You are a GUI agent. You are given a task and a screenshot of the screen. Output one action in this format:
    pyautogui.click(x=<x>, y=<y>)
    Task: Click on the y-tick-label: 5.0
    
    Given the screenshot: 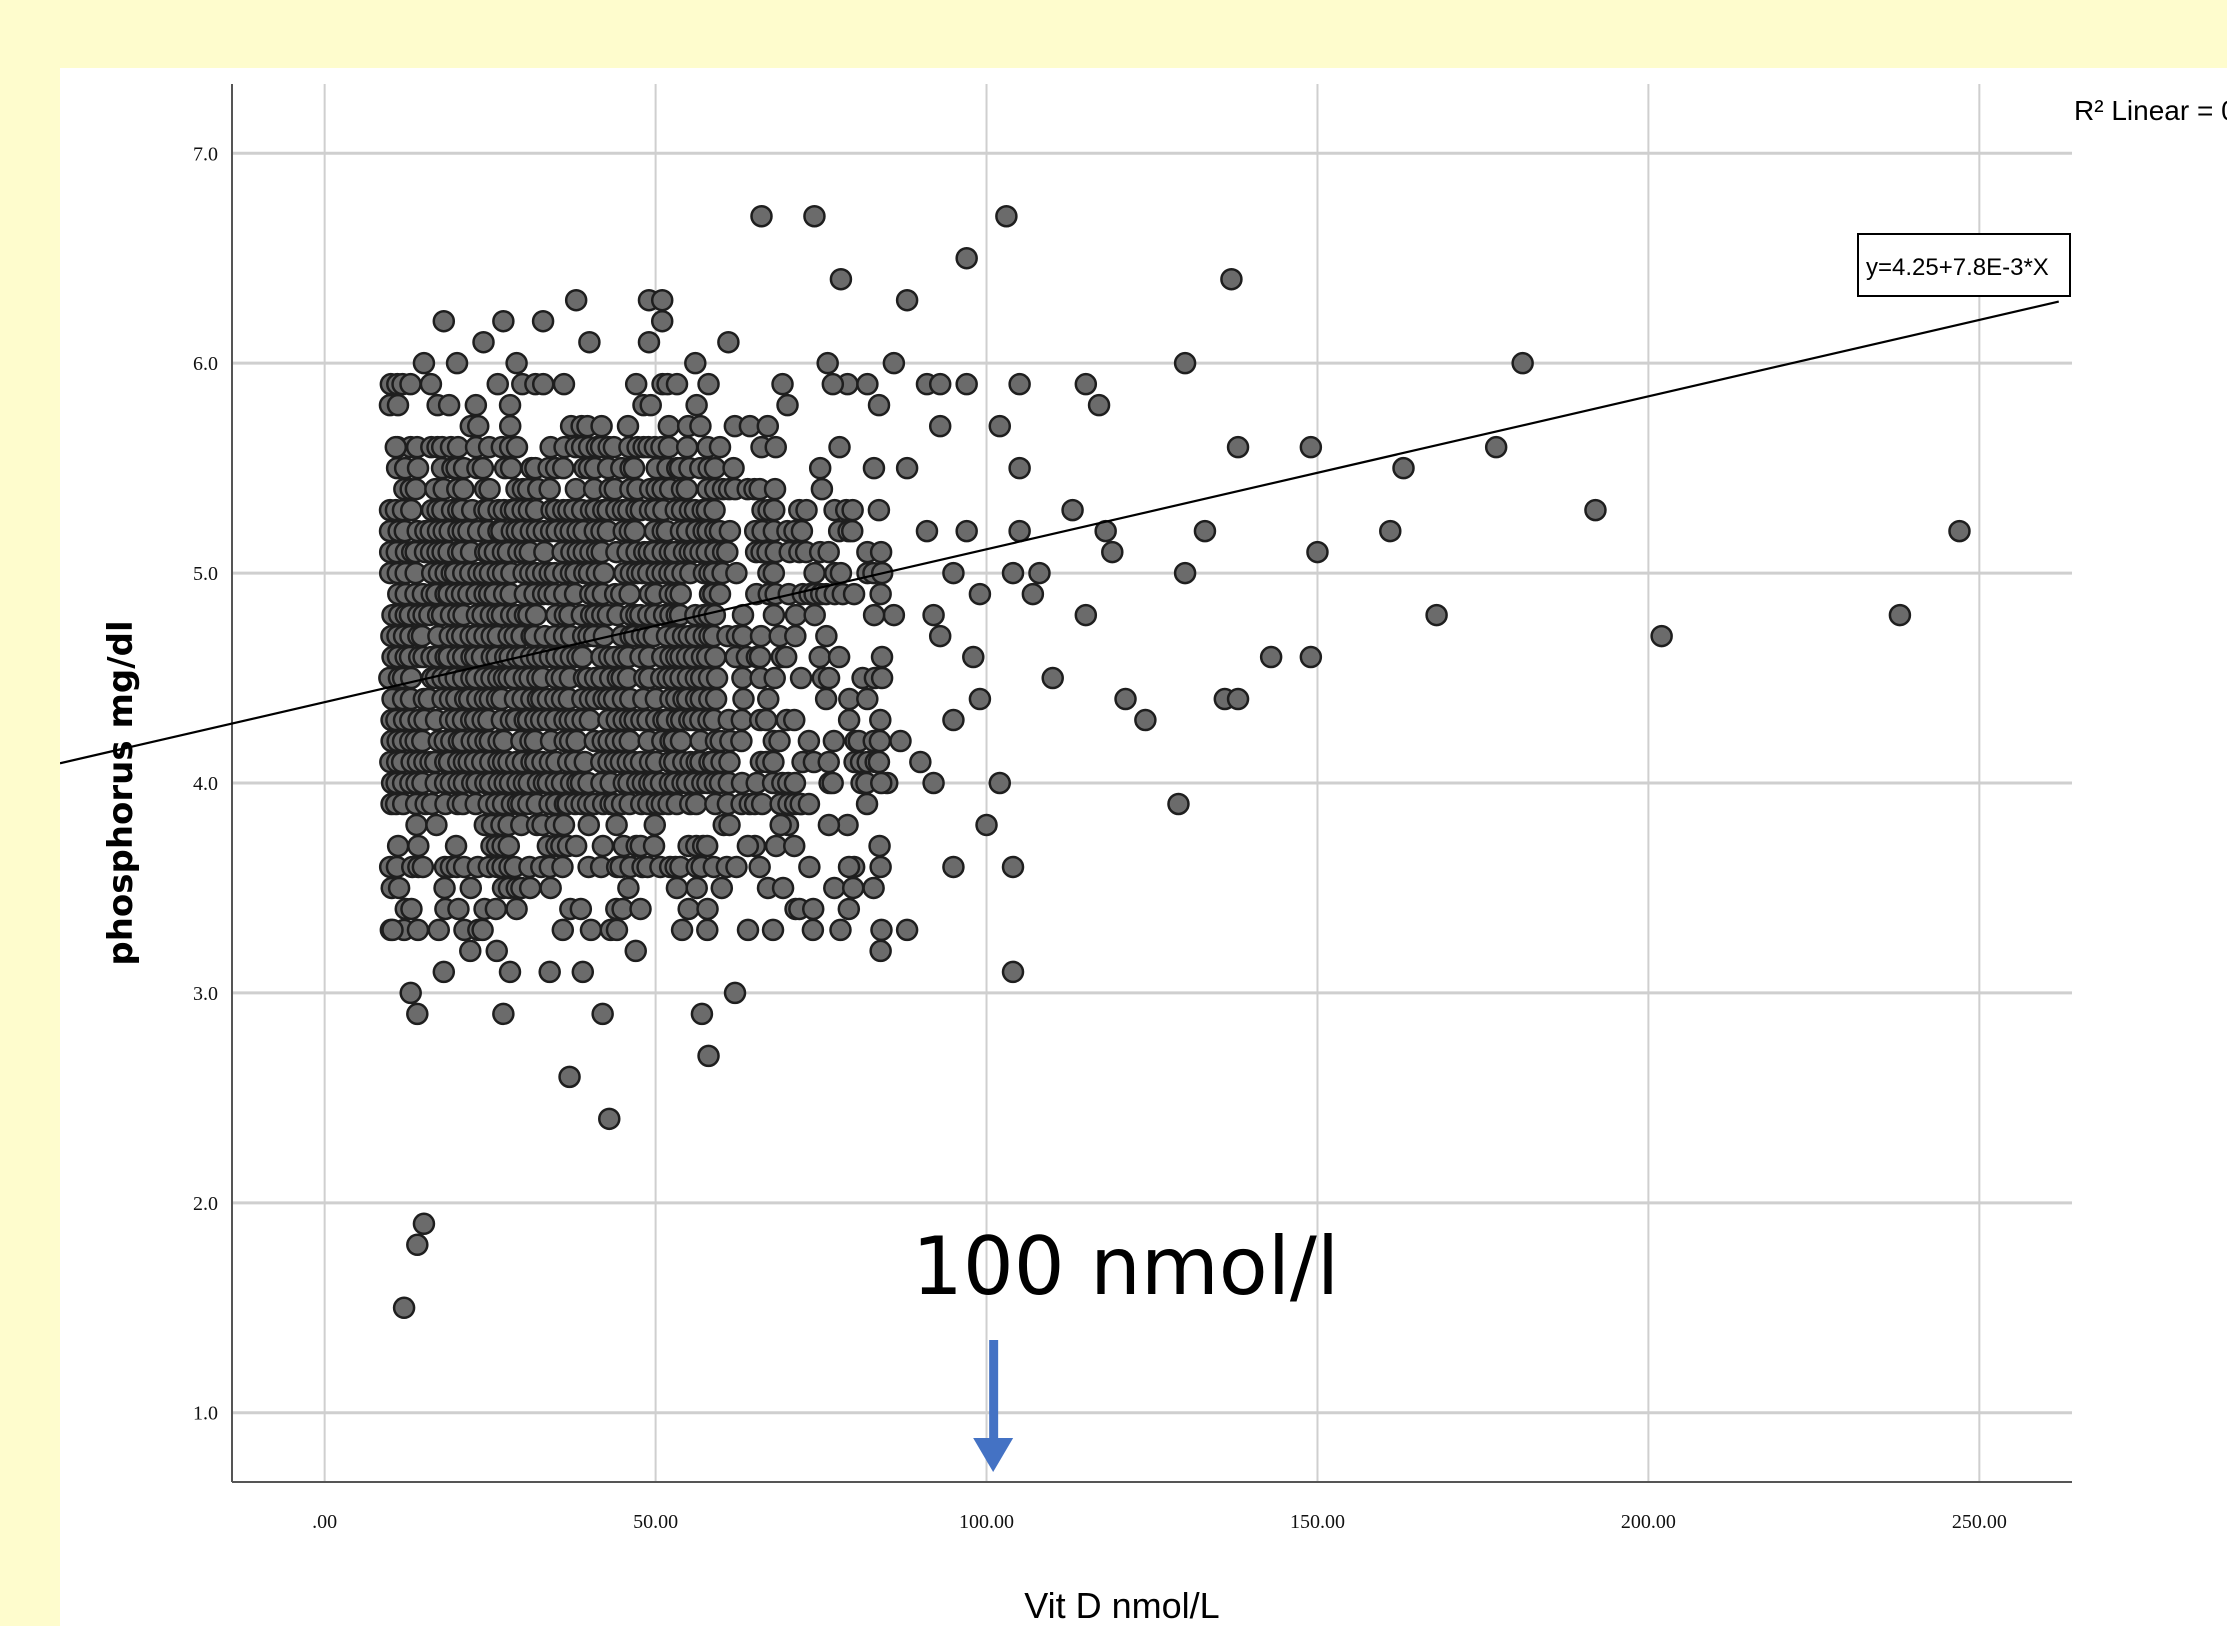 What is the action you would take?
    pyautogui.click(x=205, y=574)
    